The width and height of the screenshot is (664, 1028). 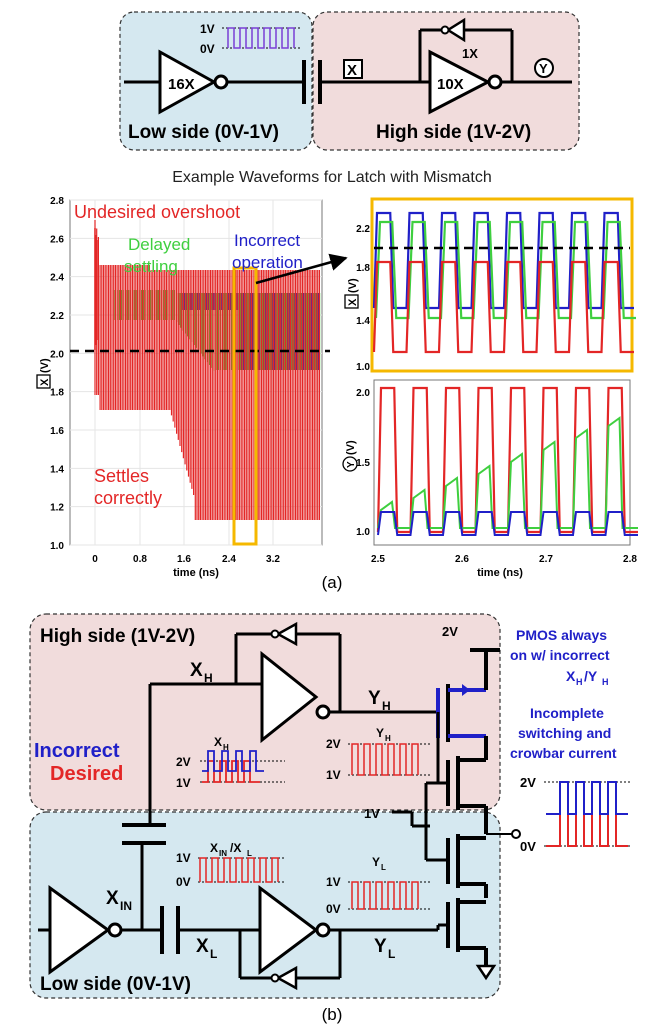 I want to click on label-incorrect: Incorrect, so click(x=77, y=751).